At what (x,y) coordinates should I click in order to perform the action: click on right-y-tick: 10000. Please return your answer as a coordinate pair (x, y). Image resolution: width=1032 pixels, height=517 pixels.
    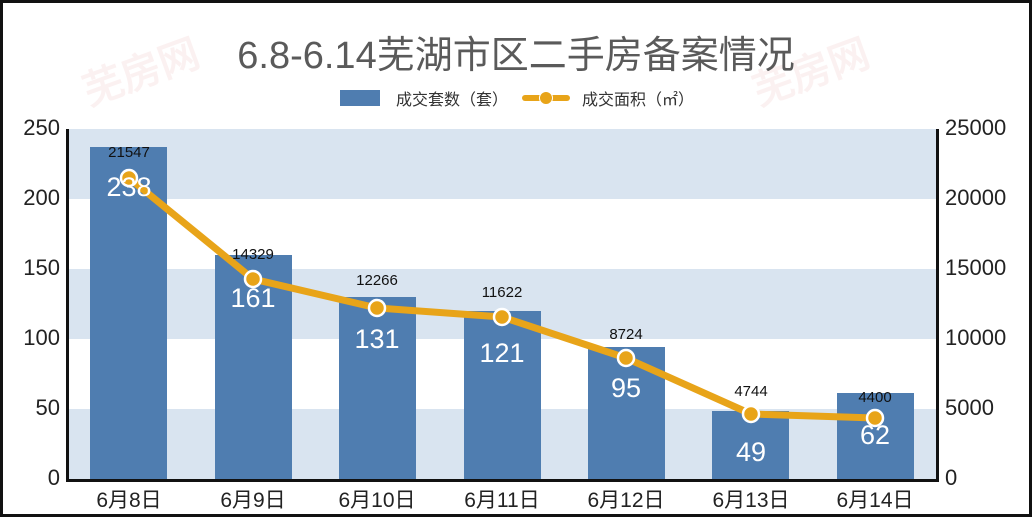
    Looking at the image, I should click on (976, 337).